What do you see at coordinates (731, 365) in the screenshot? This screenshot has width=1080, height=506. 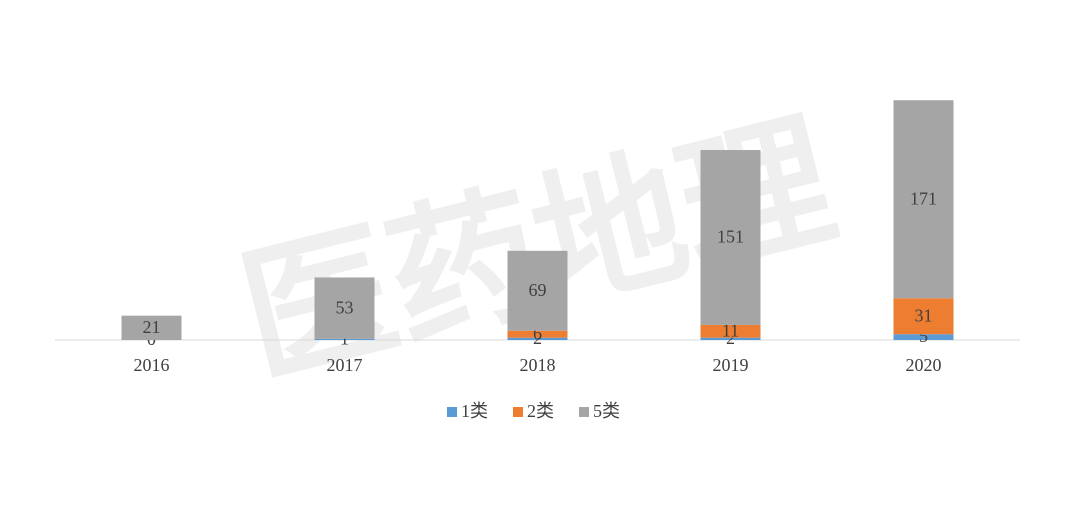 I see `x-tick-label: 2019` at bounding box center [731, 365].